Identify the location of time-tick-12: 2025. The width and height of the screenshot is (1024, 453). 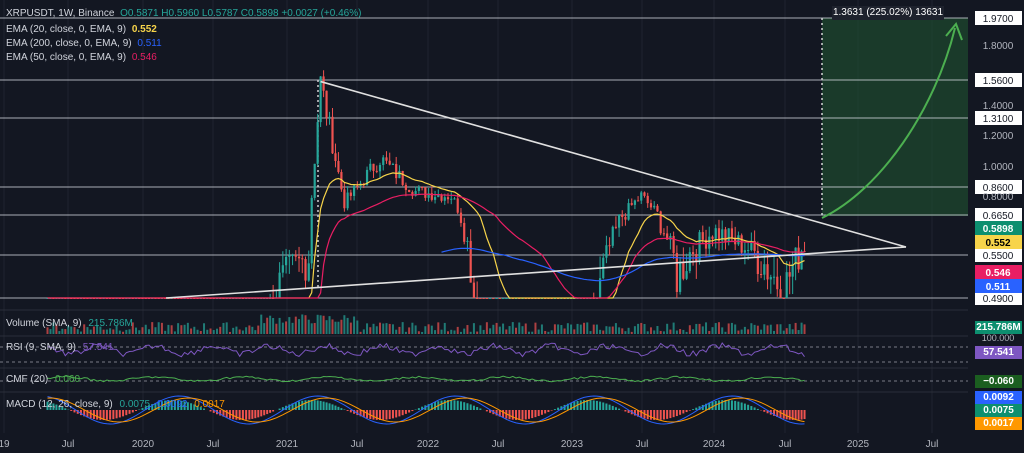
(858, 444).